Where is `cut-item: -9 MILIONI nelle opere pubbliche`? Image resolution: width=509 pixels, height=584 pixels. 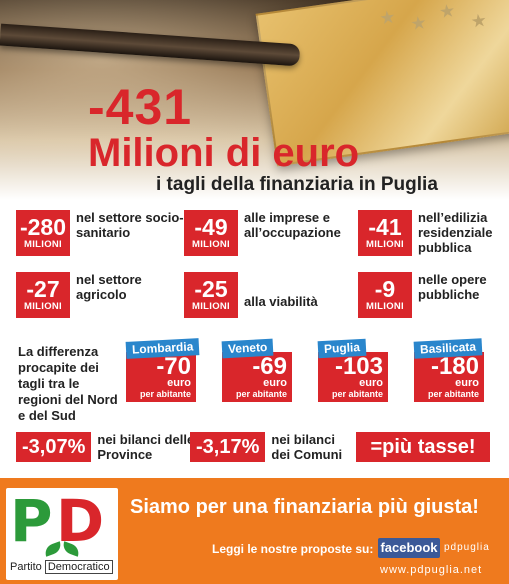
cut-item: -9 MILIONI nelle opere pubbliche is located at coordinates (431, 295).